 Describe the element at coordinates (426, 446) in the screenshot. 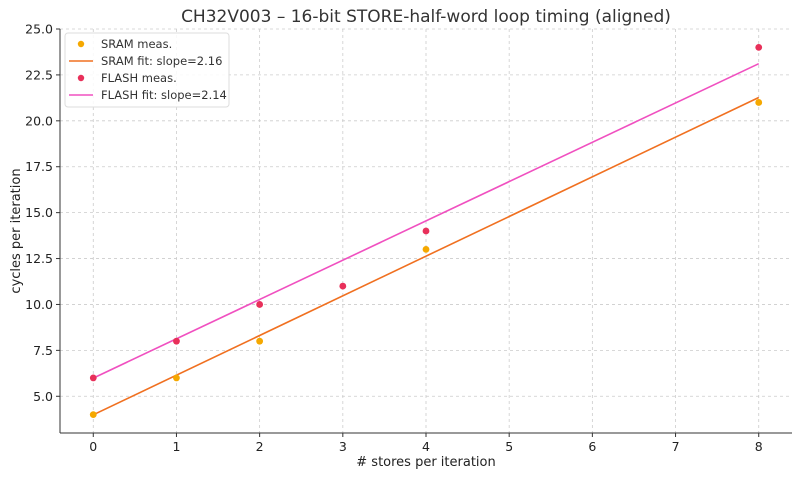

I see `x-tick-label: 4` at that location.